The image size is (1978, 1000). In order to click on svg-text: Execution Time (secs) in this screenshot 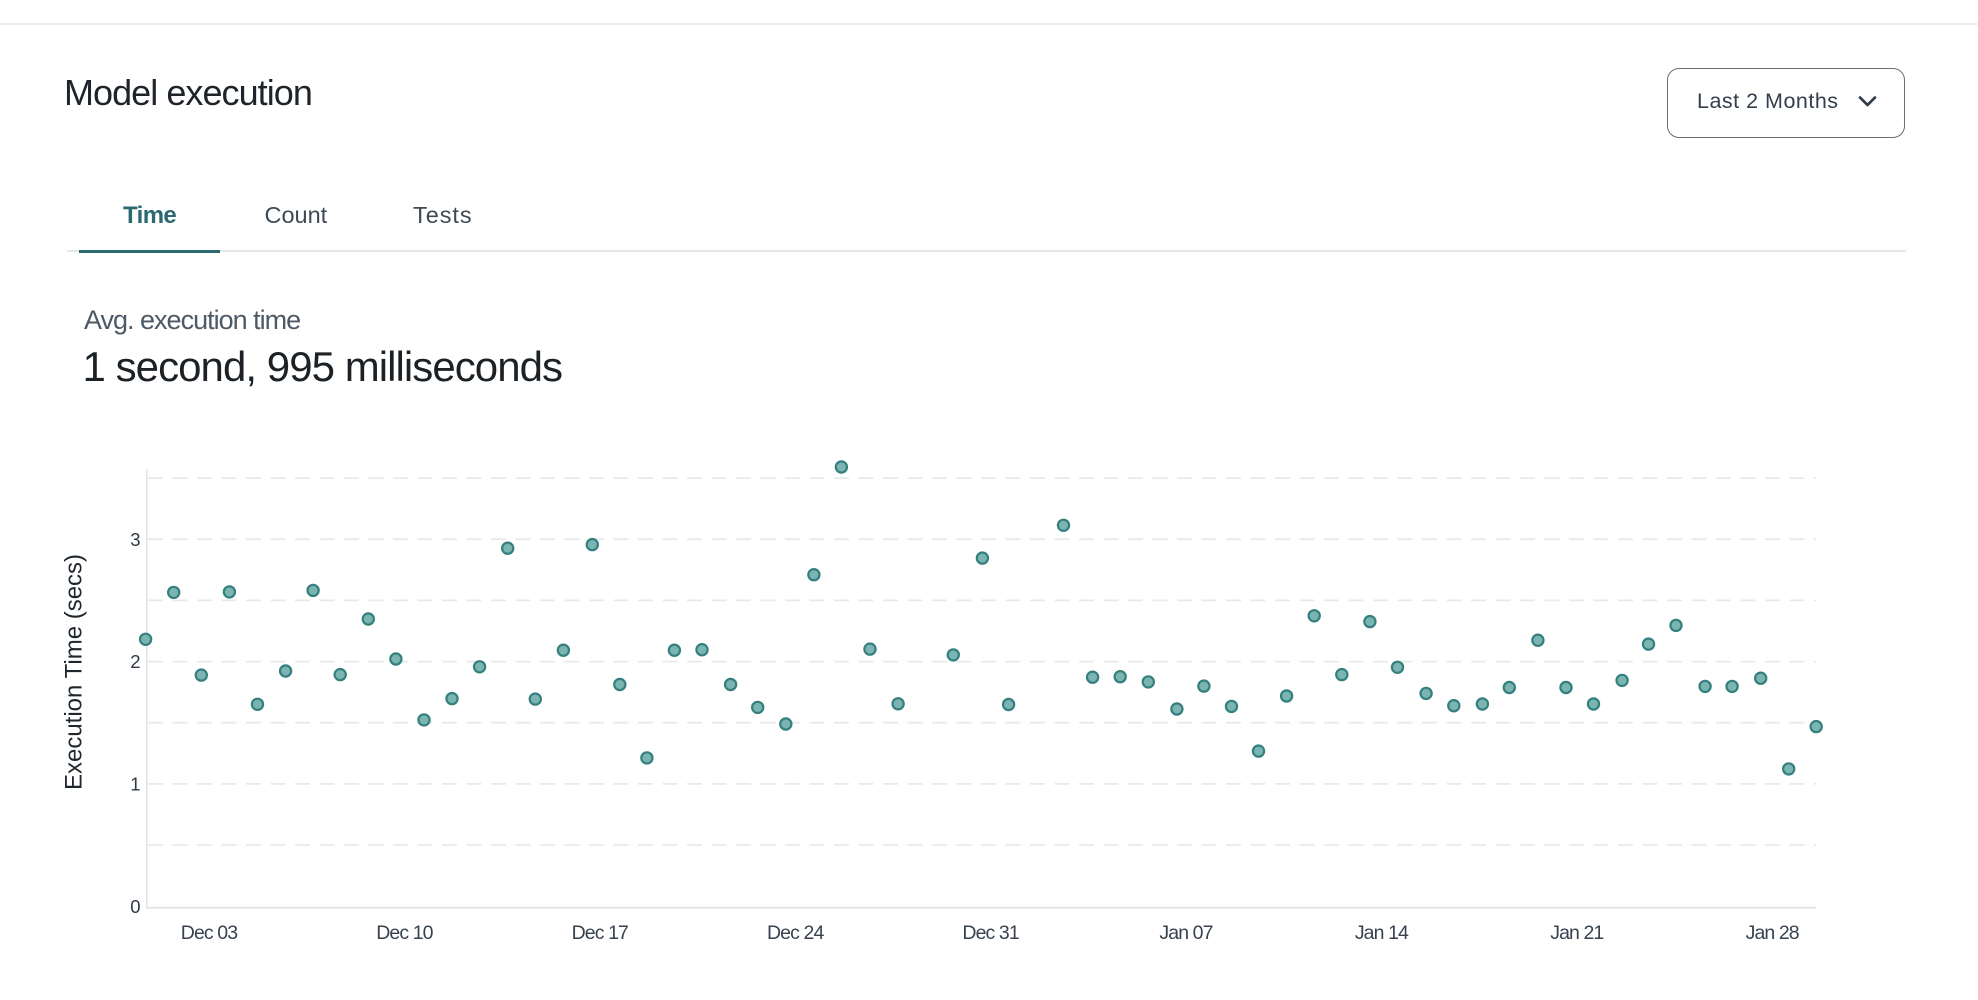, I will do `click(74, 672)`.